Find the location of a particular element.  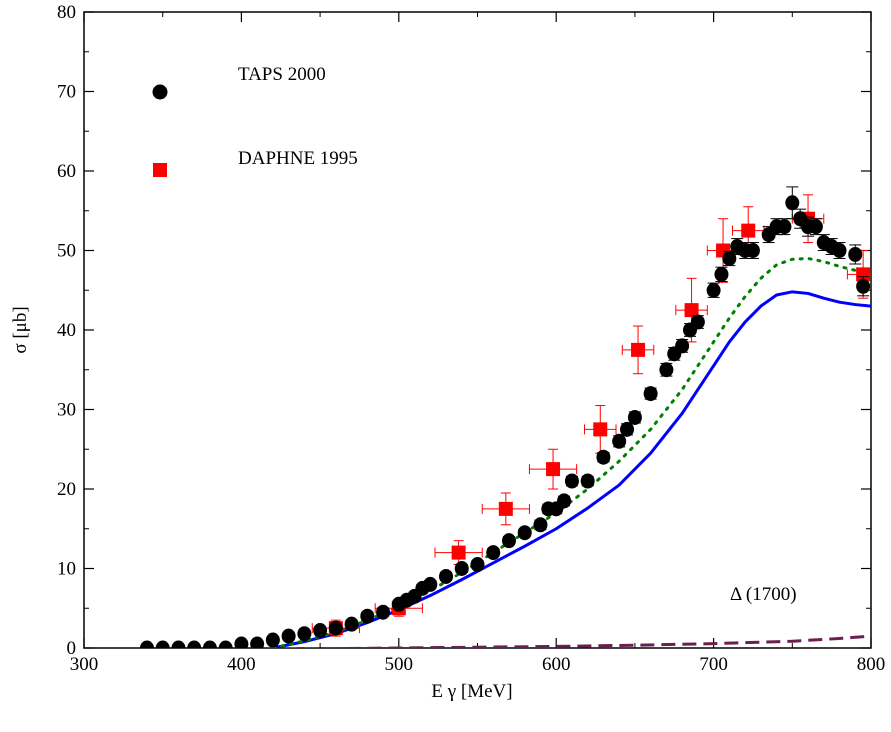

dashed-curve is located at coordinates (560, 641).